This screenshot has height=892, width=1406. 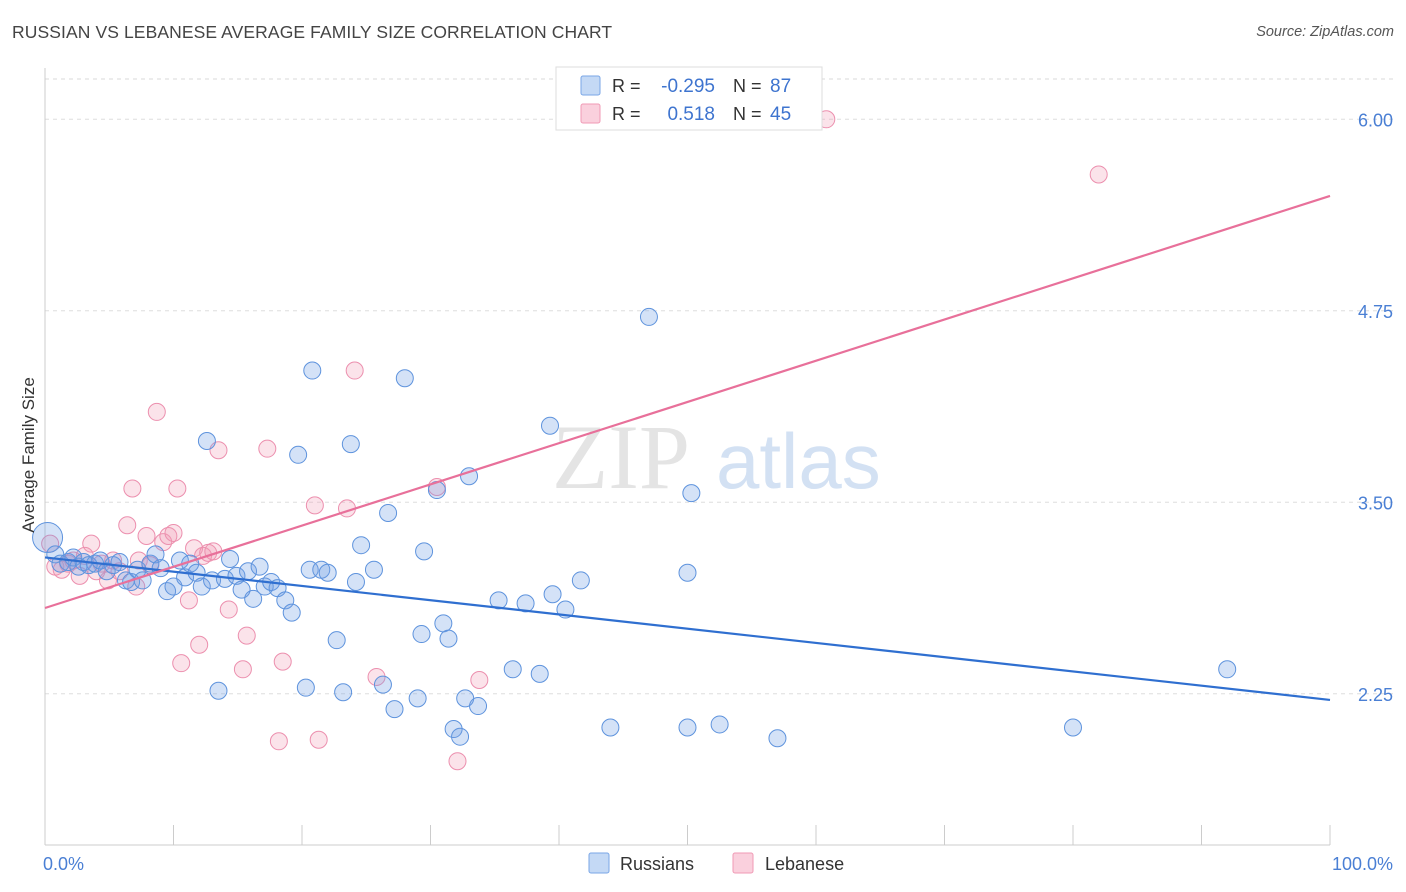 I want to click on legend-lebanese-label: Lebanese, so click(x=804, y=864).